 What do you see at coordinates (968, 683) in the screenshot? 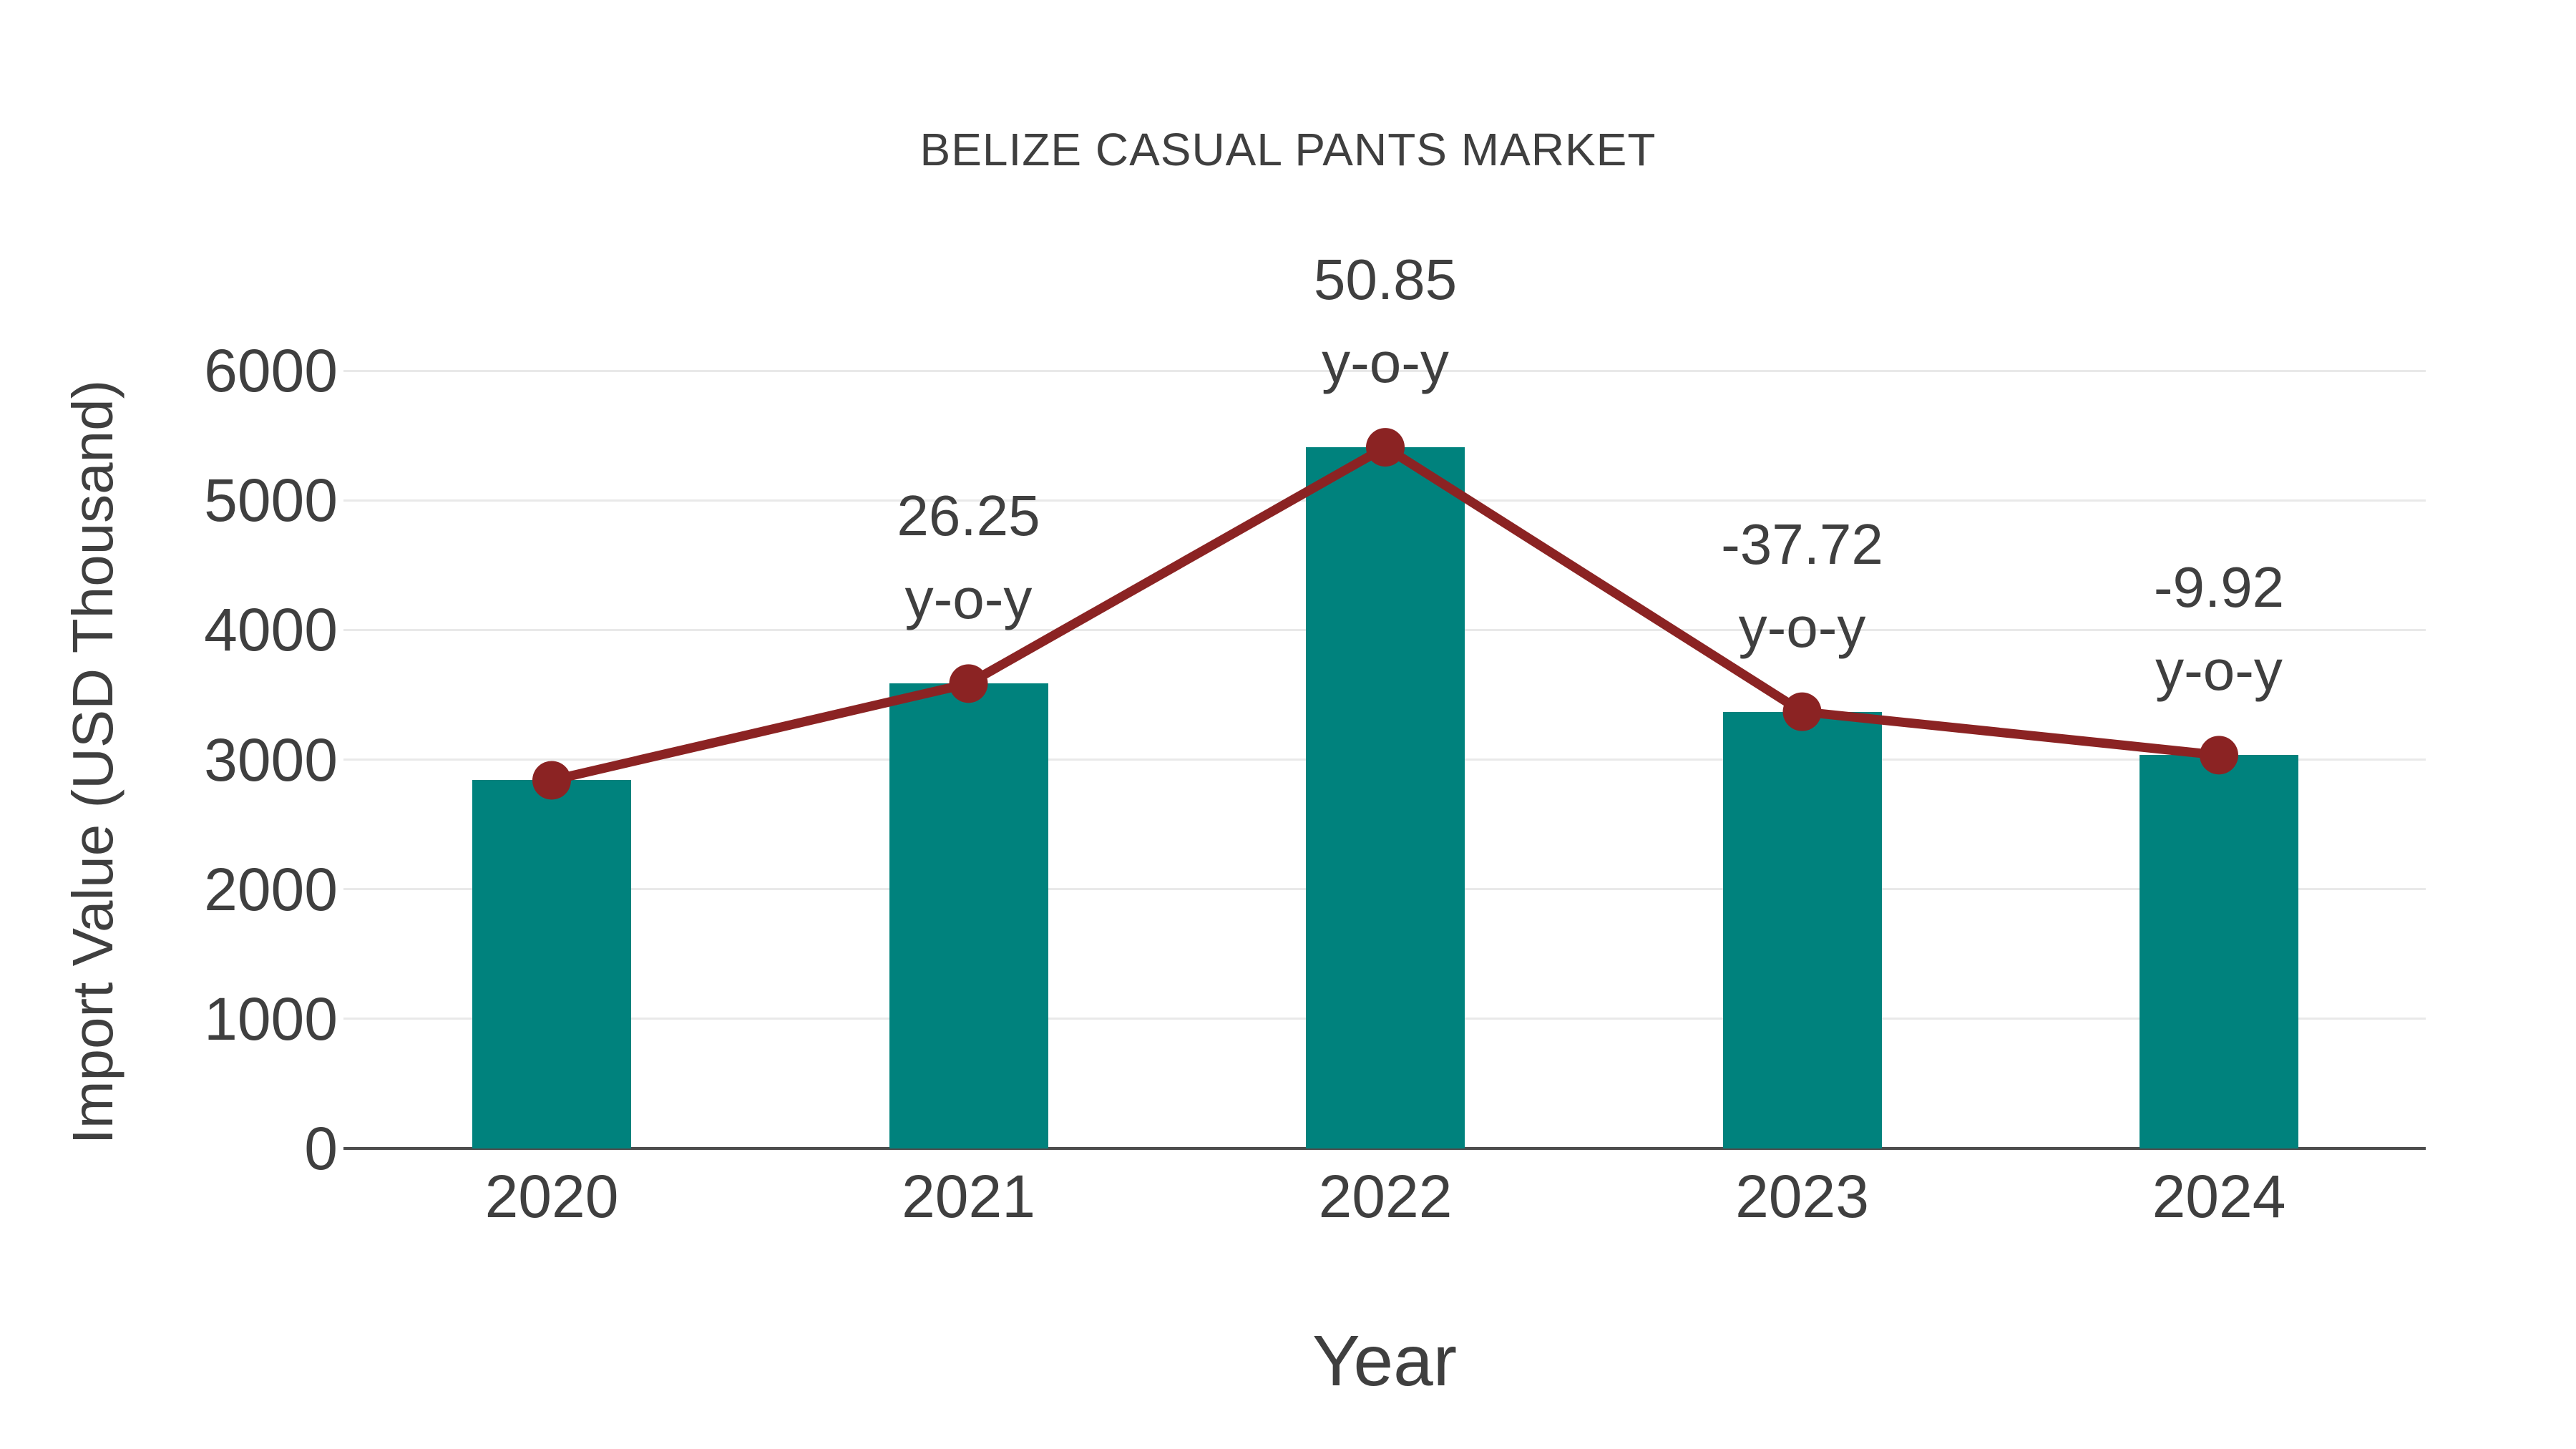
I see `line-marker-2021` at bounding box center [968, 683].